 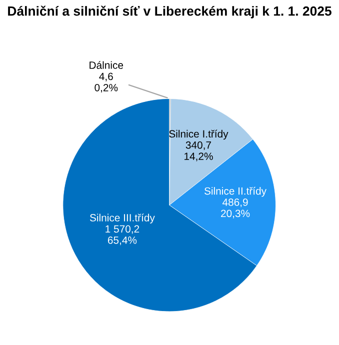 I want to click on data-label: 486,9 20,3%, so click(x=235, y=208).